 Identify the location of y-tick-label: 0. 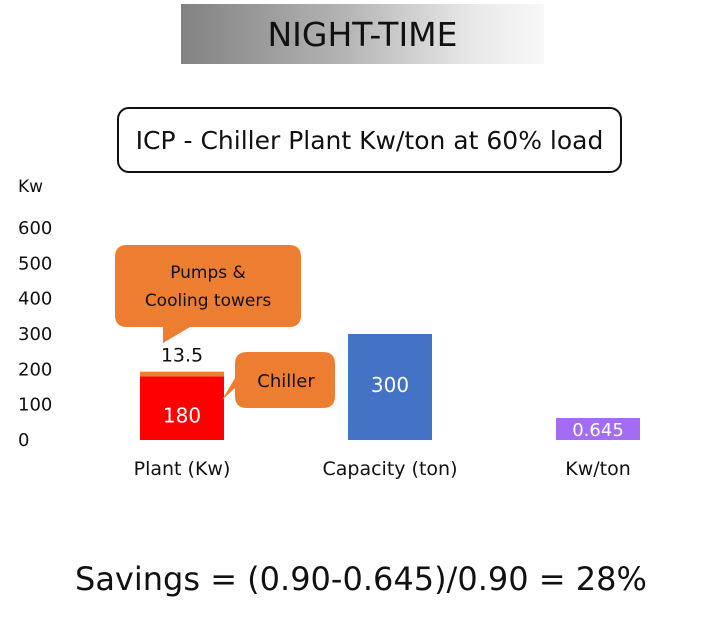
(23, 440).